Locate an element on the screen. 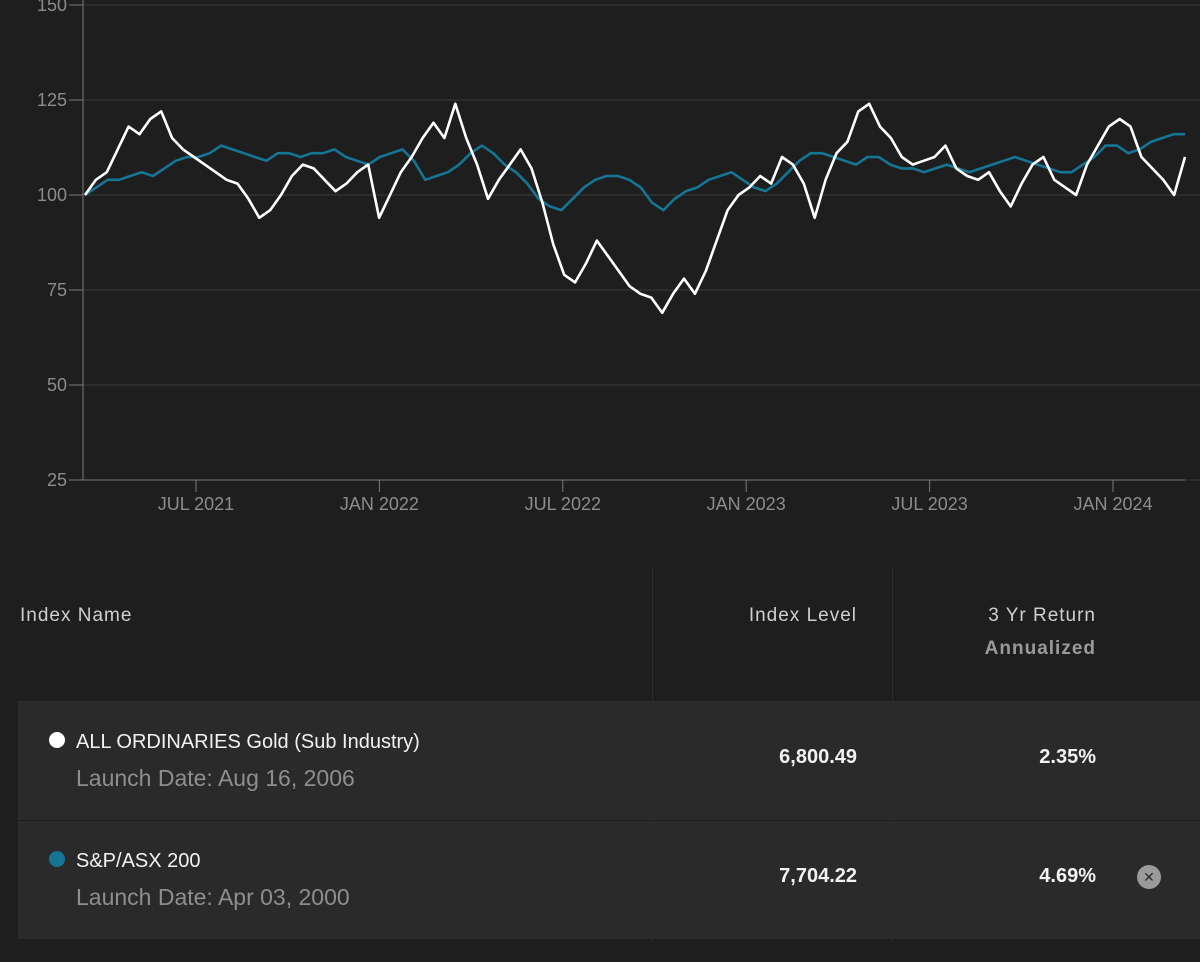  x-tick-label: JAN 2023 is located at coordinates (746, 504).